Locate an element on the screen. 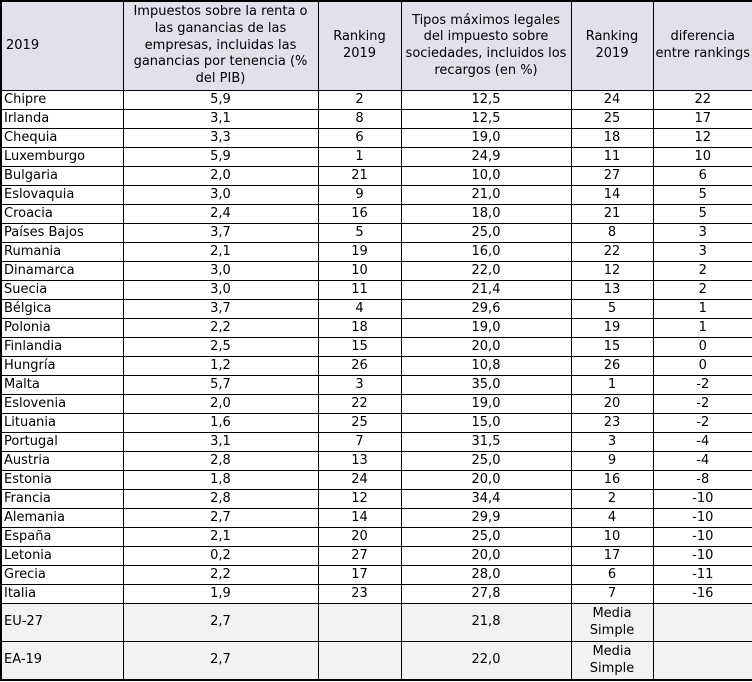 The height and width of the screenshot is (682, 752). value-cell: 8 is located at coordinates (359, 119).